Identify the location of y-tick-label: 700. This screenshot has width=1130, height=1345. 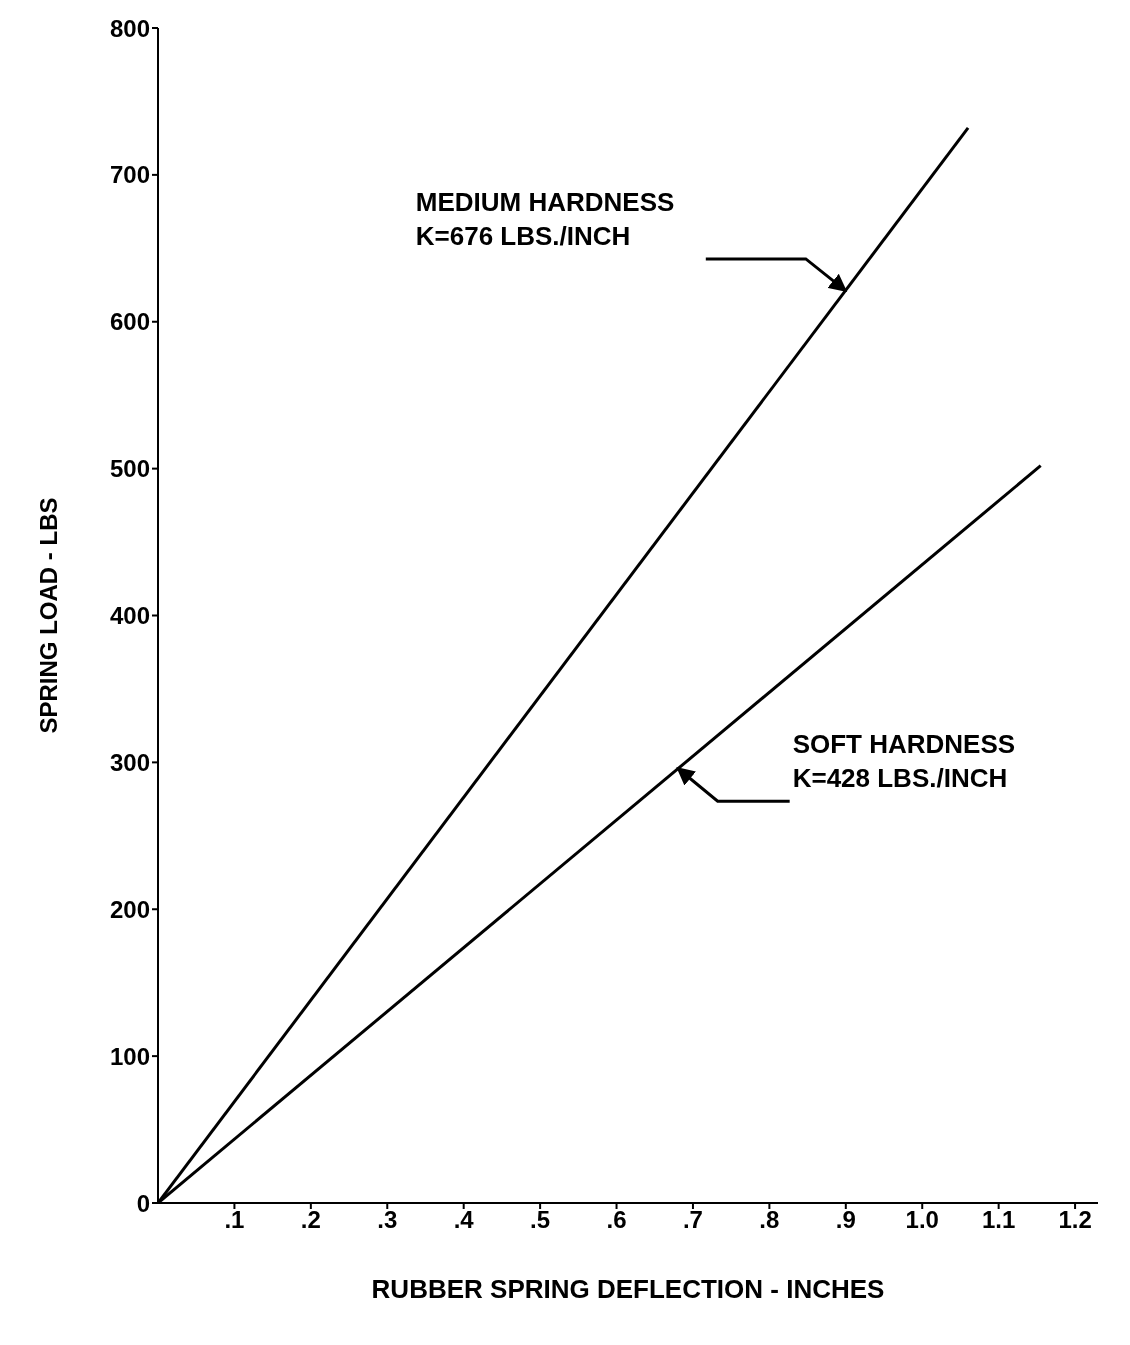
(129, 175).